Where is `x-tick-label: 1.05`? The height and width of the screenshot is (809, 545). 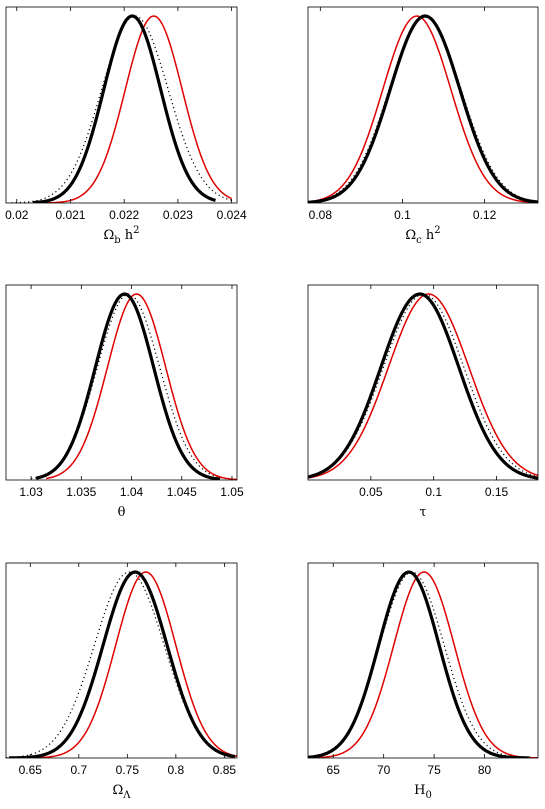
x-tick-label: 1.05 is located at coordinates (232, 492).